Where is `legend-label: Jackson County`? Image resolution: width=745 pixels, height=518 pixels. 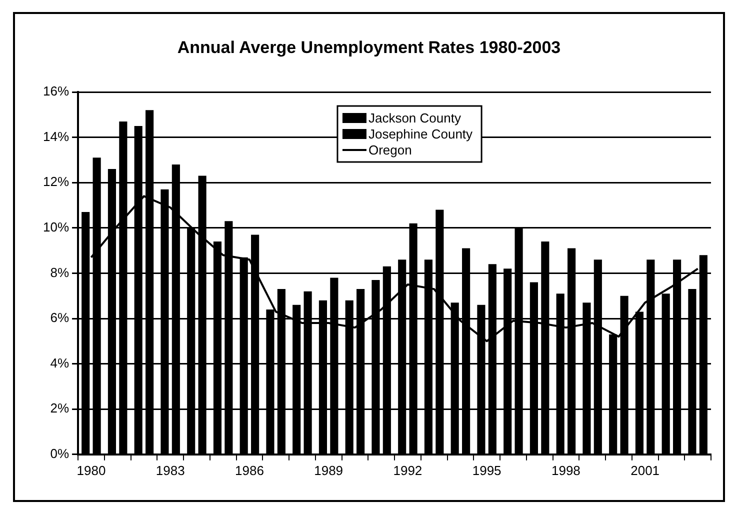 legend-label: Jackson County is located at coordinates (415, 118).